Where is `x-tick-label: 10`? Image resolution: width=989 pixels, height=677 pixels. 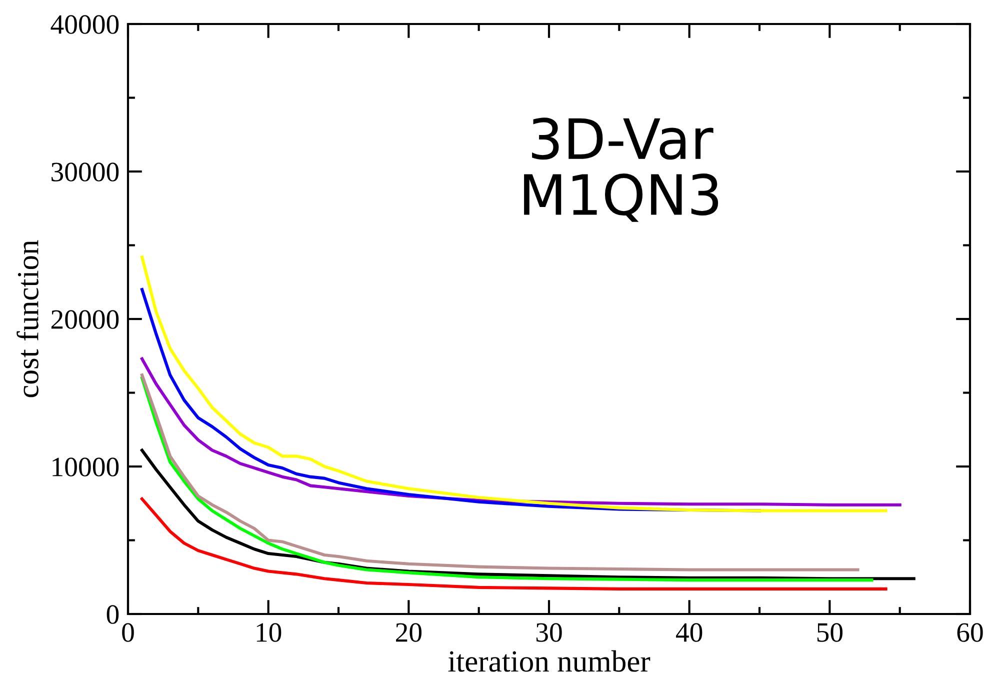 x-tick-label: 10 is located at coordinates (269, 632).